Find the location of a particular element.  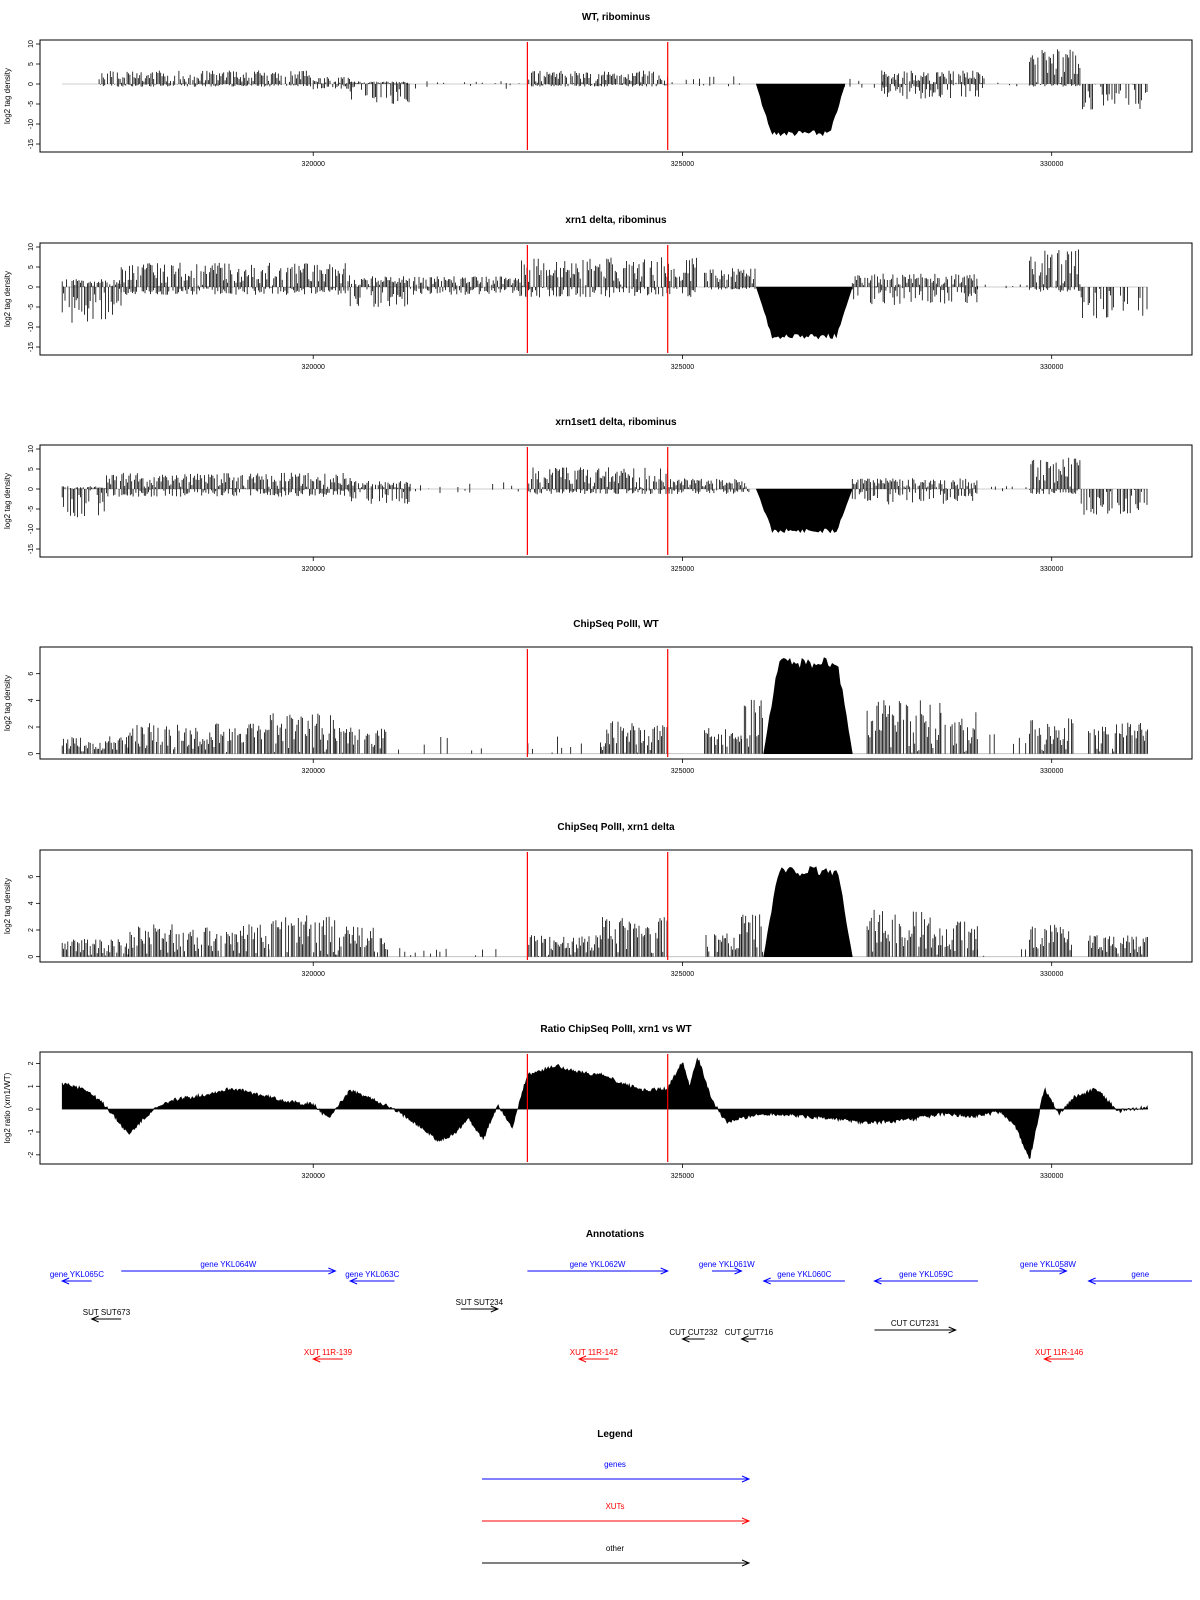

annotations-title: Annotations is located at coordinates (615, 1234).